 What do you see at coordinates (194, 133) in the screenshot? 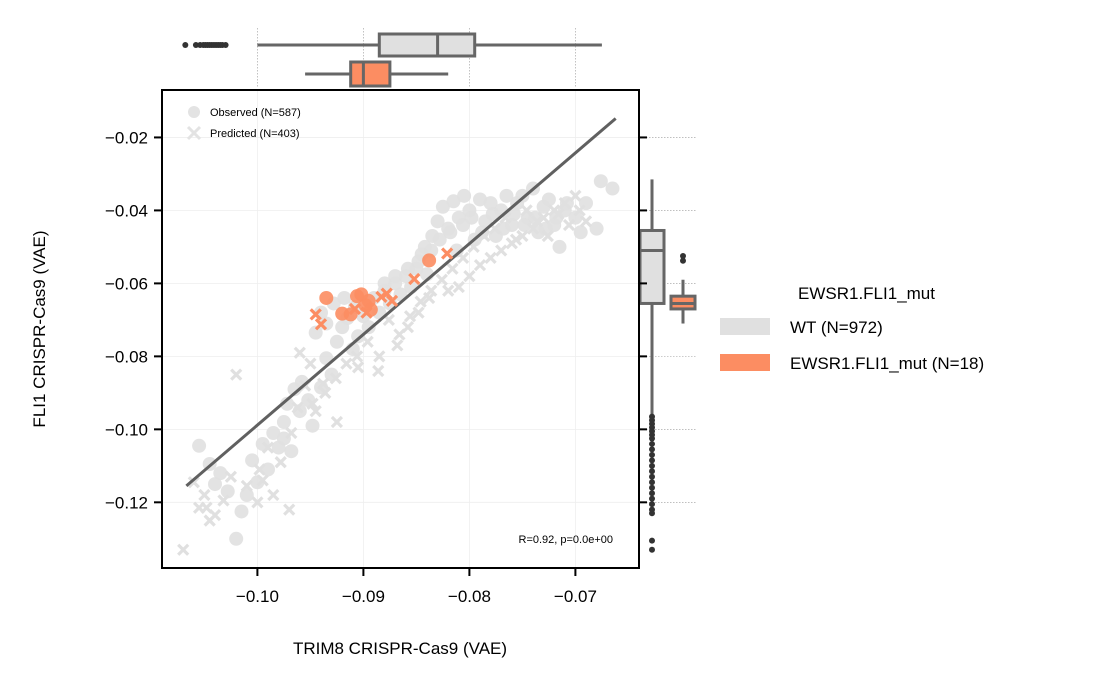
I see `legend-x-marker` at bounding box center [194, 133].